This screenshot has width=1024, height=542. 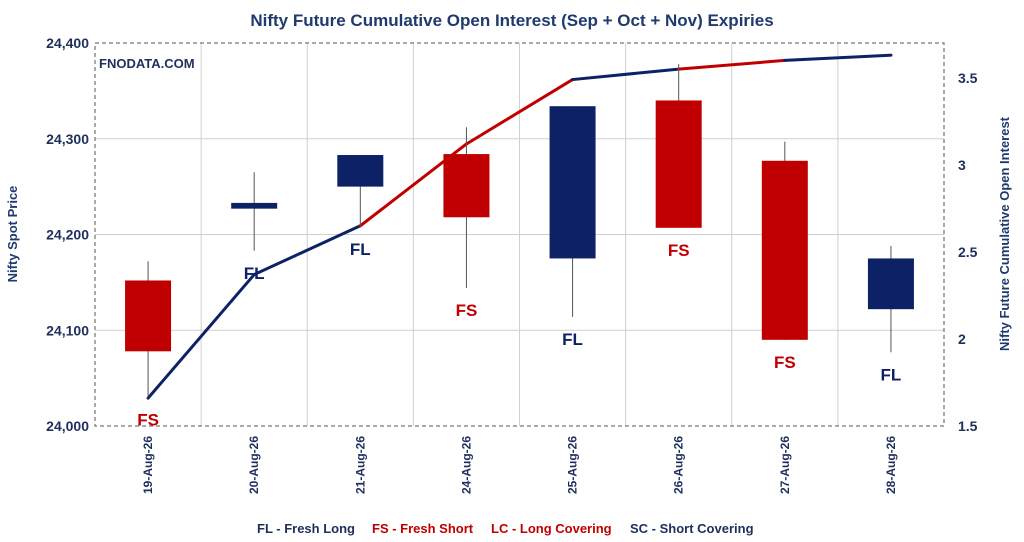 I want to click on right-tick-label: 3.5, so click(x=968, y=78).